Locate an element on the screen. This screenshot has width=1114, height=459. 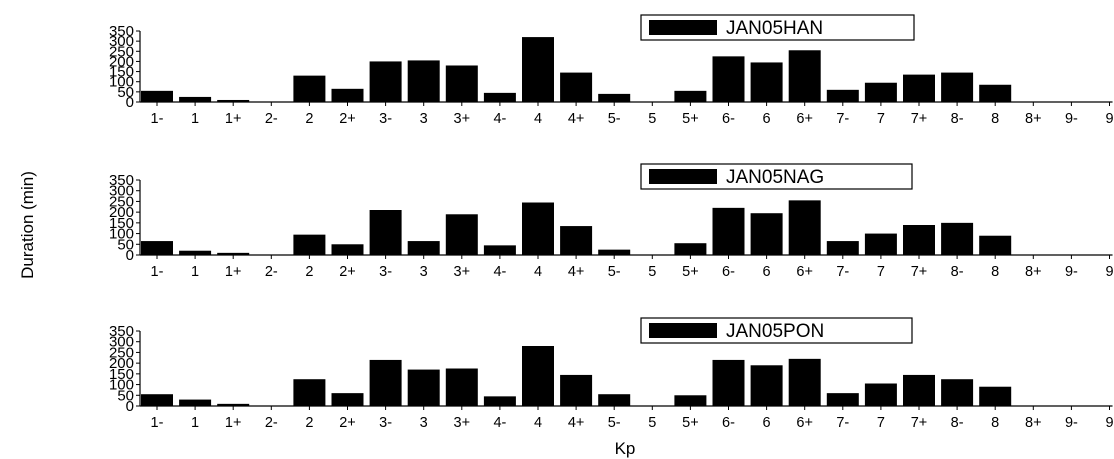
legend-label: JAN05NAG is located at coordinates (775, 177).